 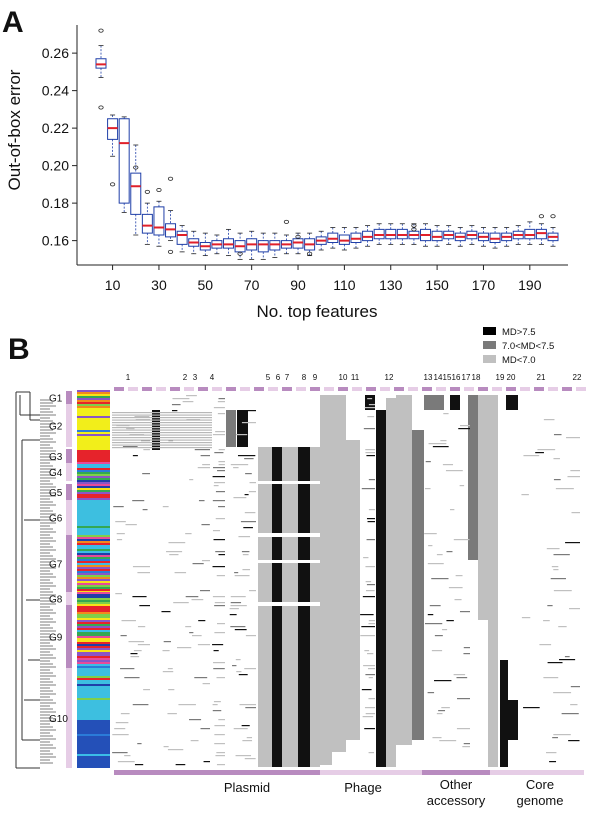 What do you see at coordinates (14, 129) in the screenshot?
I see `y-axis-label: Out-of-box error` at bounding box center [14, 129].